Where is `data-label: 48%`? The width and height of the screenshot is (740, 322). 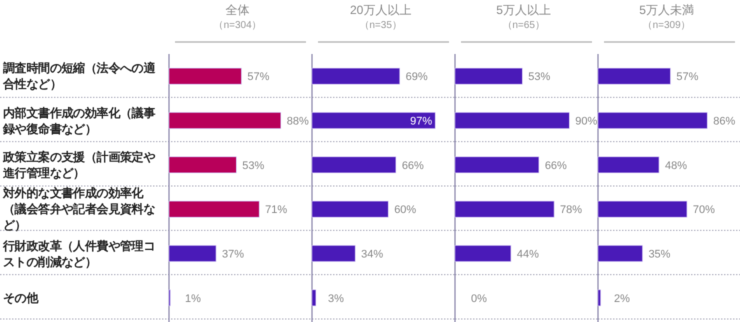 data-label: 48% is located at coordinates (676, 166).